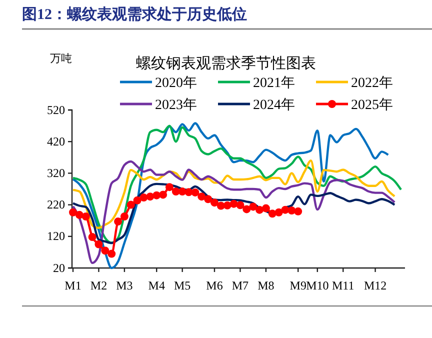  Describe the element at coordinates (176, 105) in the screenshot. I see `legend-label: 2023年` at that location.